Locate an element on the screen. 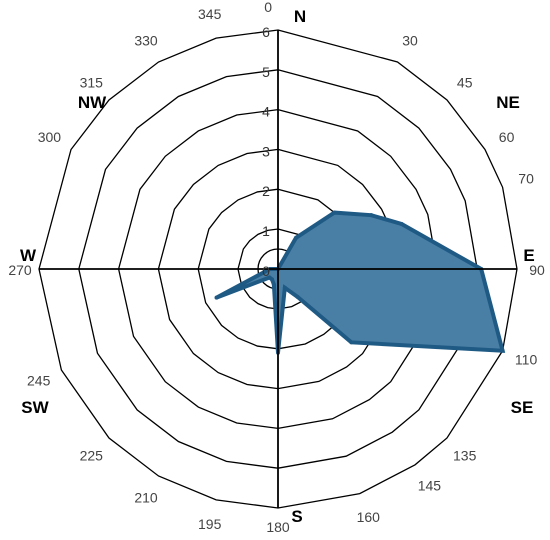 The height and width of the screenshot is (540, 550). angle-tick-110: 110 is located at coordinates (526, 359).